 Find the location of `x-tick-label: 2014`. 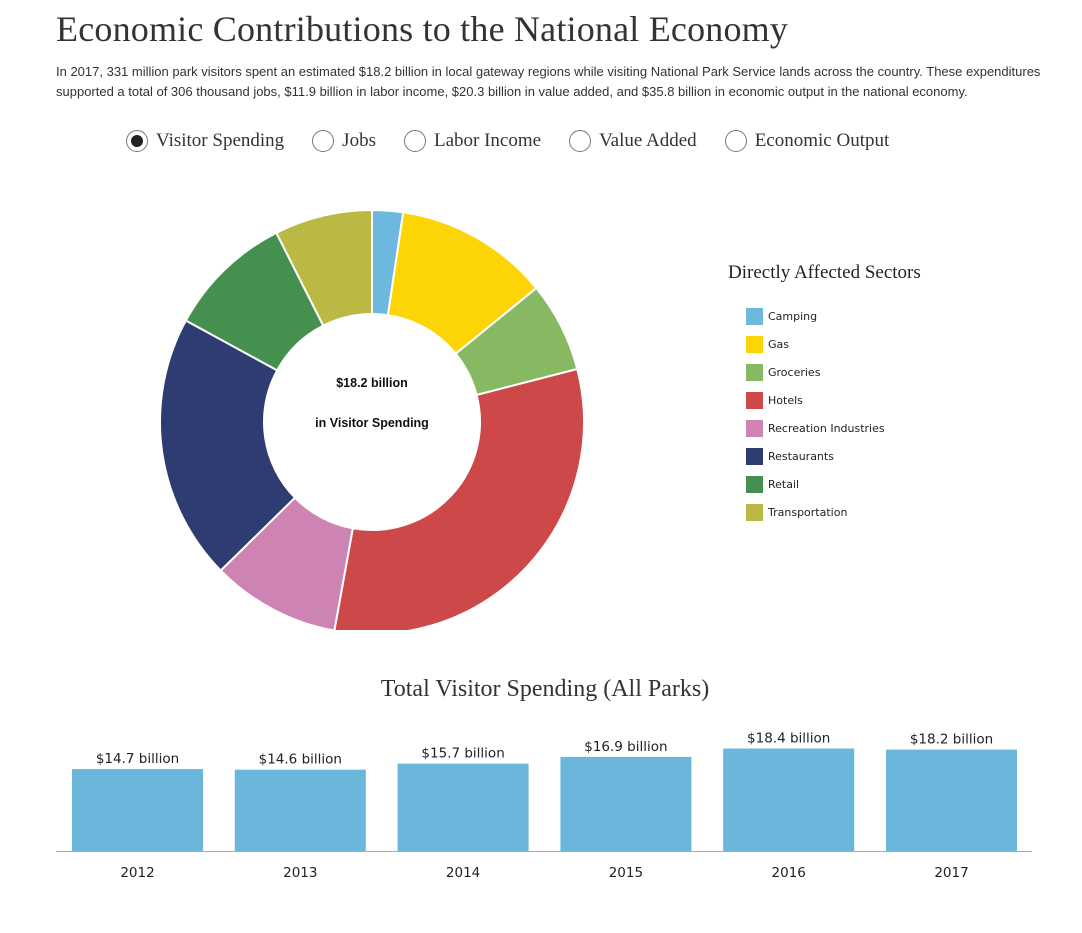

x-tick-label: 2014 is located at coordinates (463, 873).